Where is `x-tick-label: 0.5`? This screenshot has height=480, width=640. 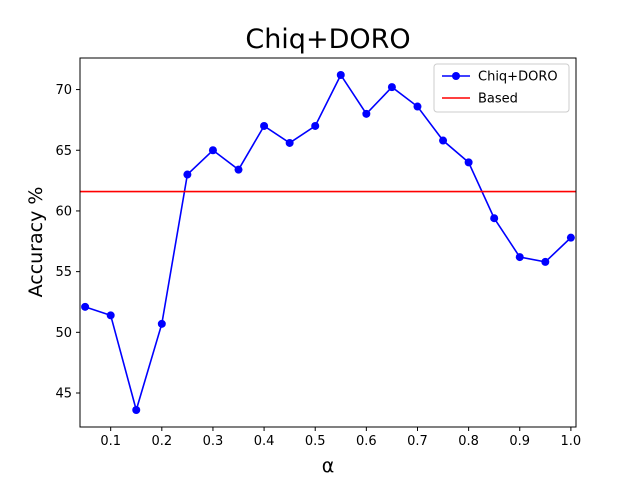
x-tick-label: 0.5 is located at coordinates (315, 441).